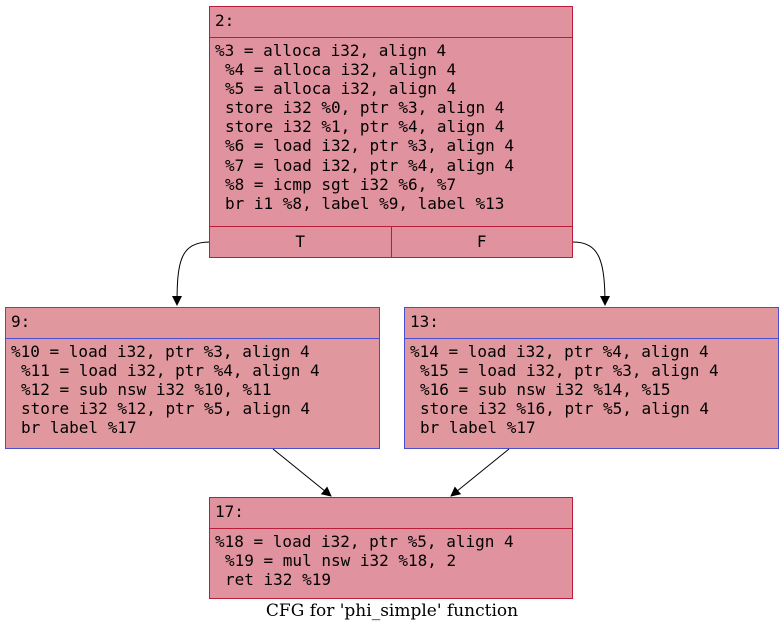  Describe the element at coordinates (569, 371) in the screenshot. I see `code-line: %15 = load i32, ptr %3, align 4` at that location.